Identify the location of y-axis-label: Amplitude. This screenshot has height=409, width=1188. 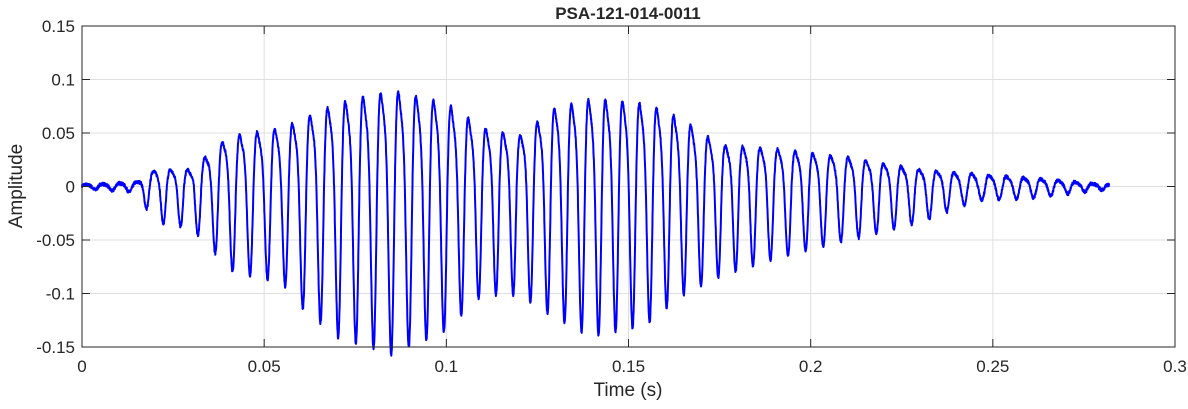
(16, 186).